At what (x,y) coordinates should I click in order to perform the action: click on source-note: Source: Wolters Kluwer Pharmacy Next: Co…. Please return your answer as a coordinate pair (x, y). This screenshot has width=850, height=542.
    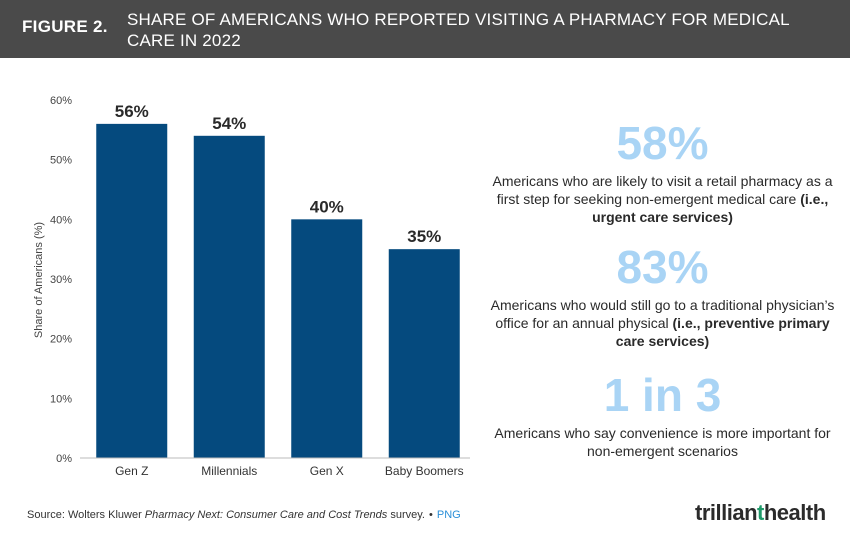
    Looking at the image, I should click on (244, 515).